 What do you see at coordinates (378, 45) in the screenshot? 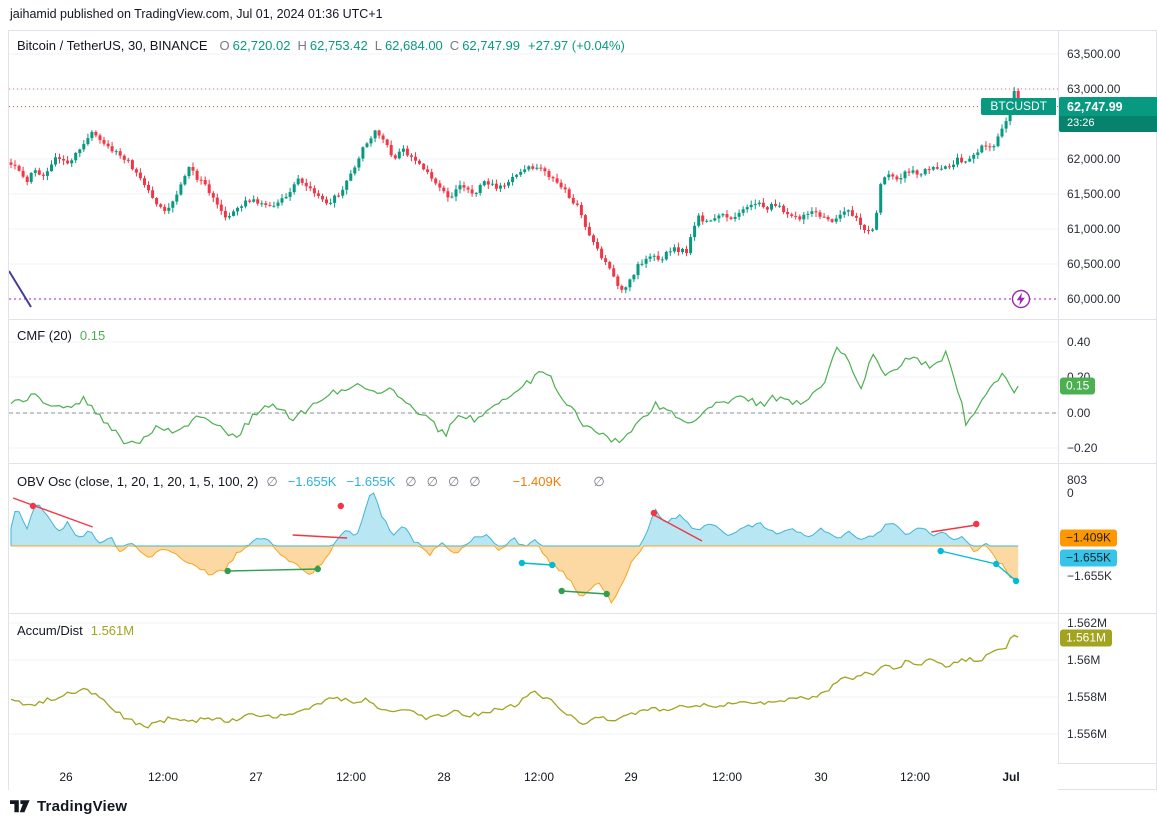
I see `ohlc-key: L` at bounding box center [378, 45].